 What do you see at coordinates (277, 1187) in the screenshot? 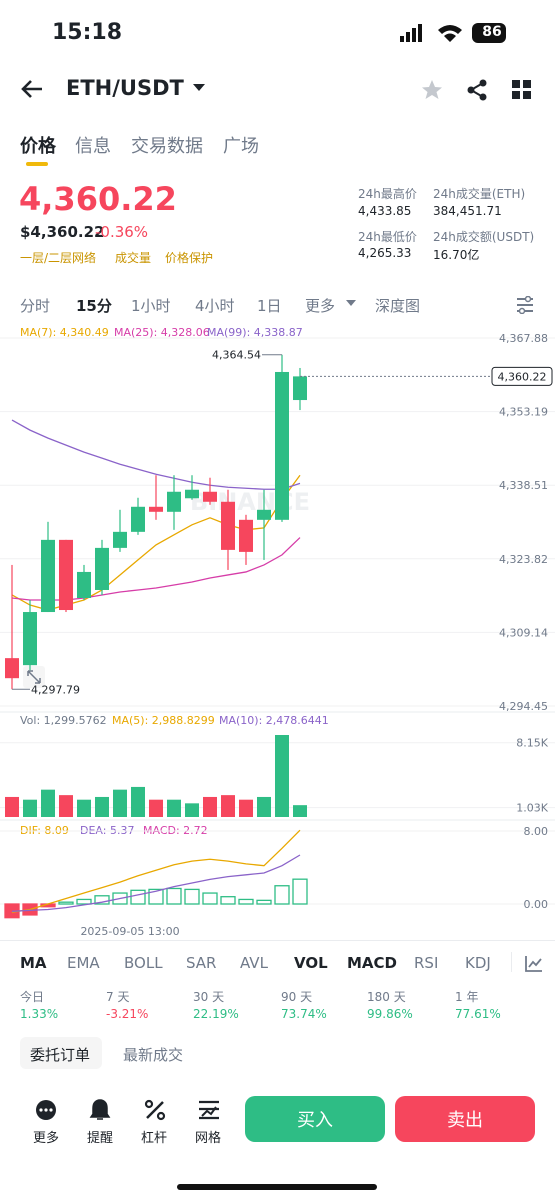
I see `home-indicator` at bounding box center [277, 1187].